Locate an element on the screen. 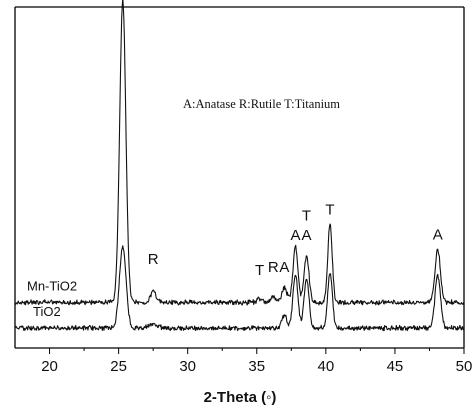  series-label: TiO2 is located at coordinates (47, 311).